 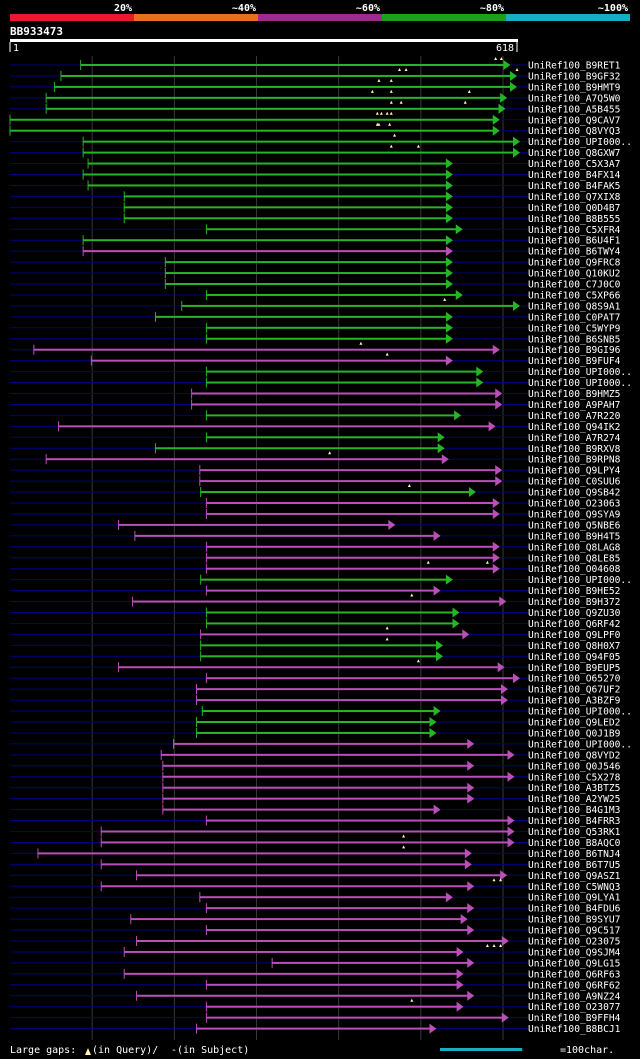 What do you see at coordinates (574, 449) in the screenshot?
I see `hit-label: UniRef100_B9RXV8` at bounding box center [574, 449].